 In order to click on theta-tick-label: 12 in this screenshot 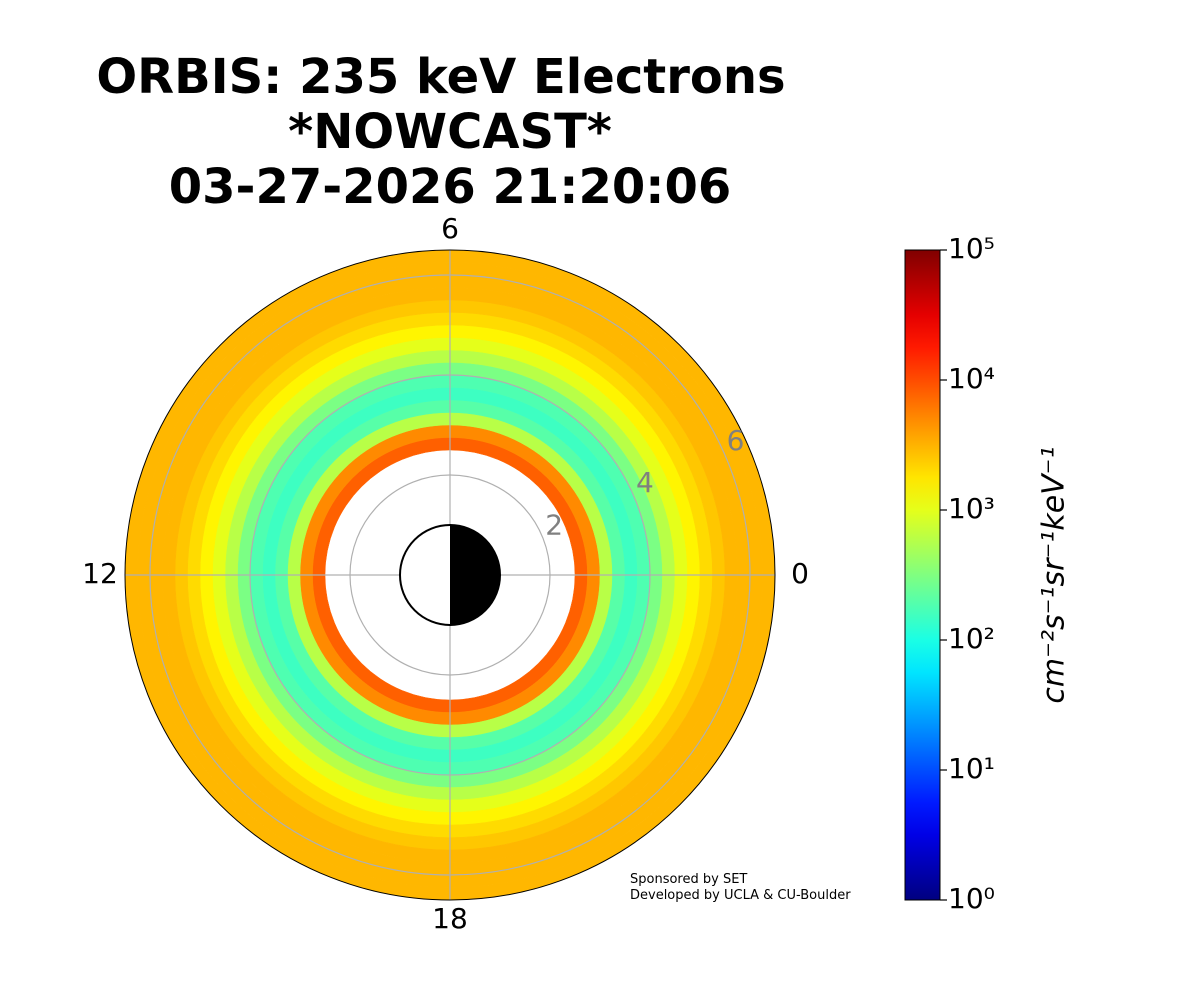, I will do `click(100, 573)`.